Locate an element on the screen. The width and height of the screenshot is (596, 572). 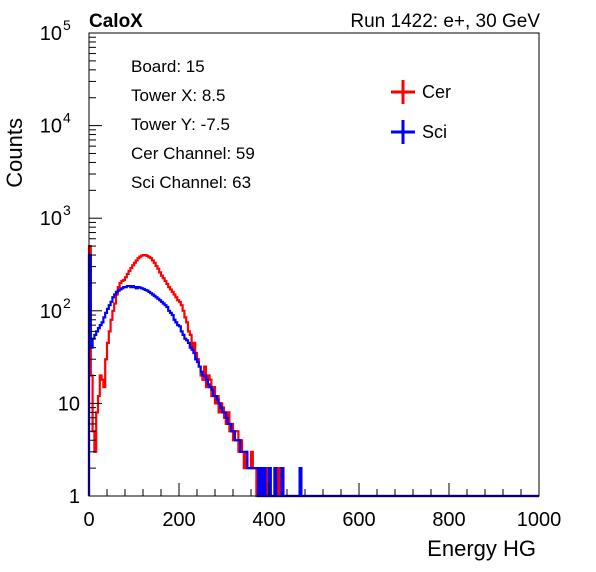
y-tick-exponent: 3 is located at coordinates (67, 210).